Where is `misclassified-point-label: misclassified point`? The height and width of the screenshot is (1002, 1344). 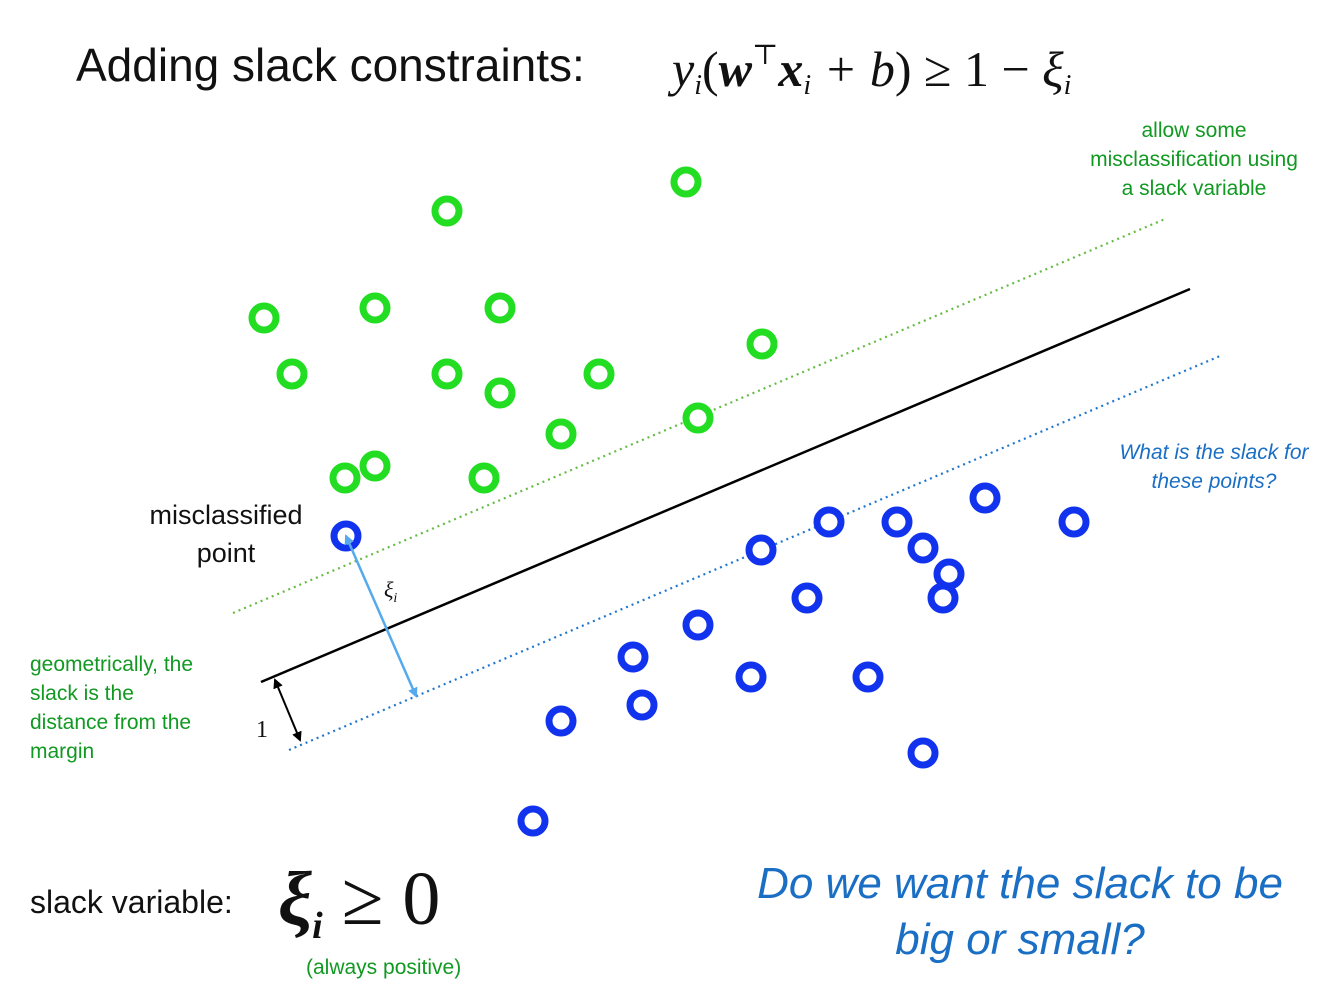
misclassified-point-label: misclassified point is located at coordinates (226, 534).